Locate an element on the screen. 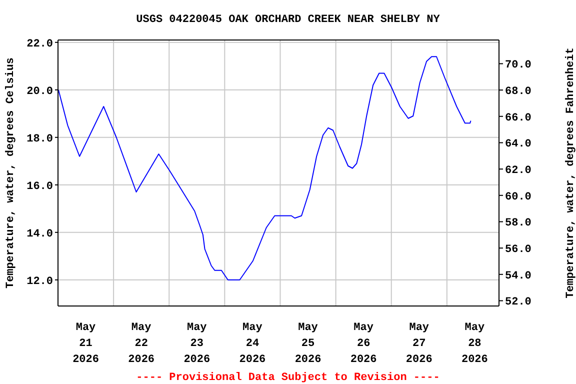  y-tick-label: 20.0 is located at coordinates (39, 92).